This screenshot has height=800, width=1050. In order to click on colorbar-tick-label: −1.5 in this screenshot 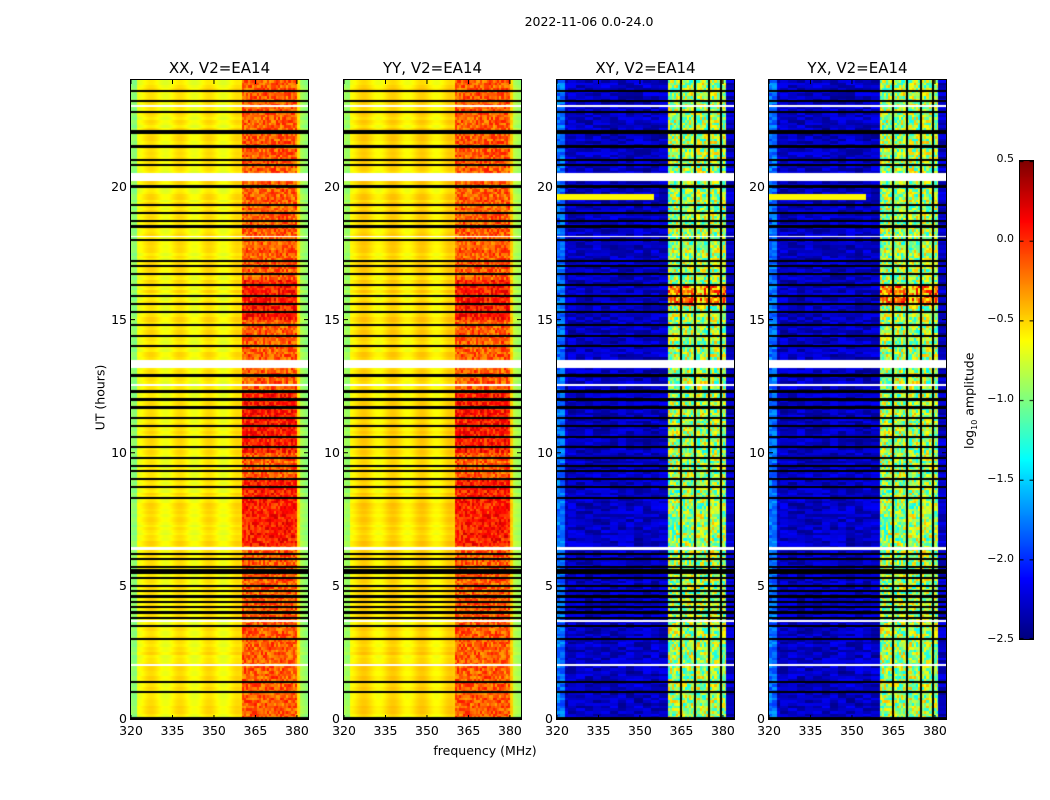, I will do `click(1000, 478)`.